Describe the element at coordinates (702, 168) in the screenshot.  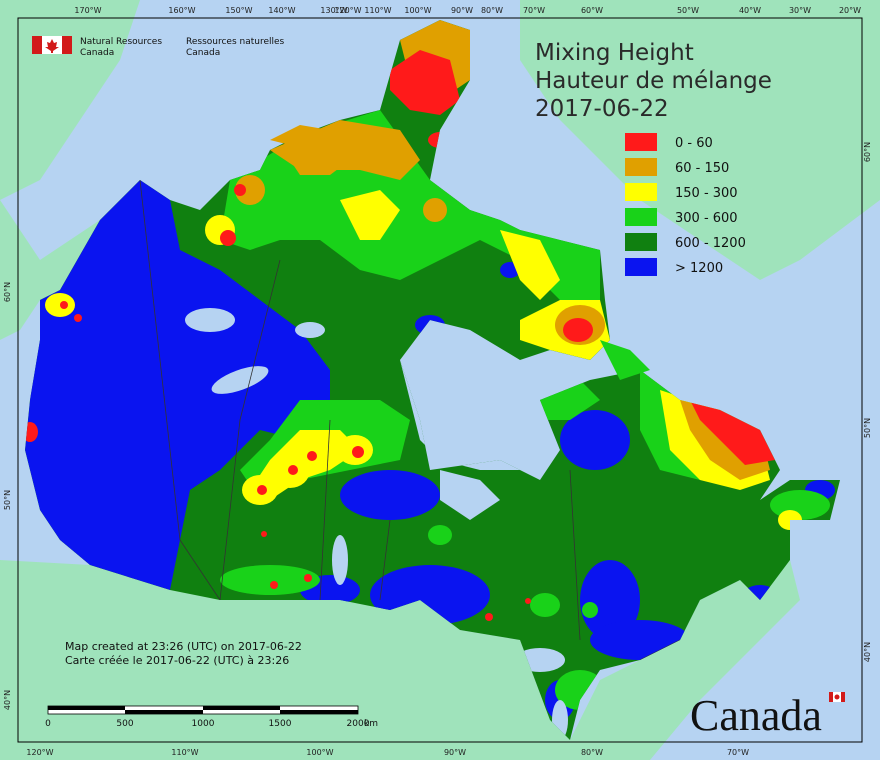
I see `legend-label: 60 - 150` at that location.